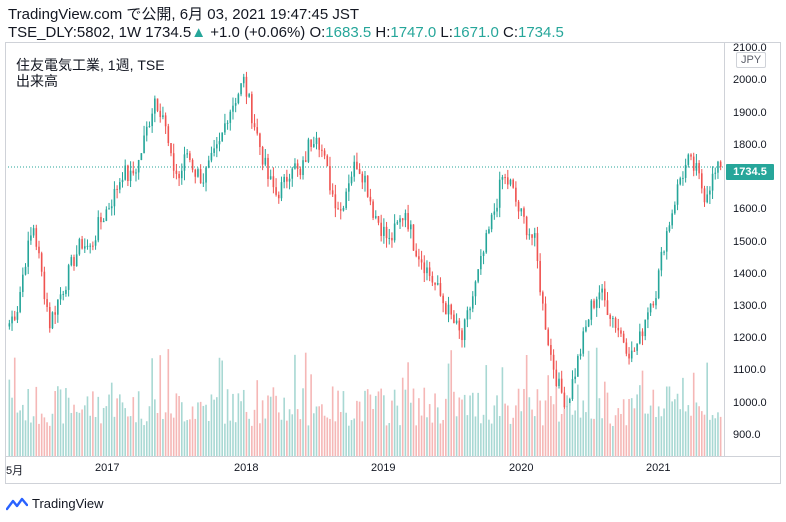 This screenshot has height=522, width=786. Describe the element at coordinates (17, 503) in the screenshot. I see `tradingview-logo-icon` at that location.